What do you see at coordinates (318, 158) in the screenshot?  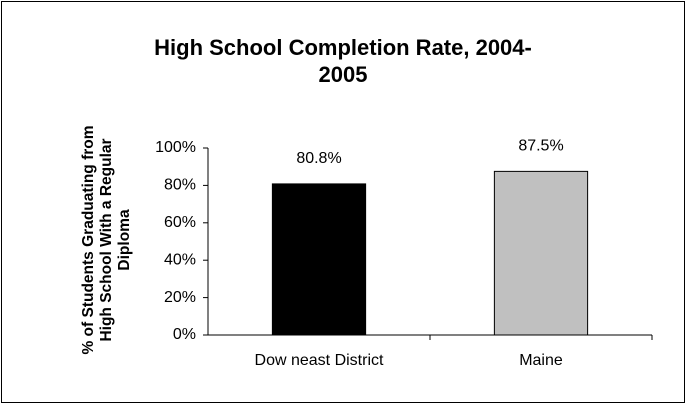 I see `value-label: 80.8%` at bounding box center [318, 158].